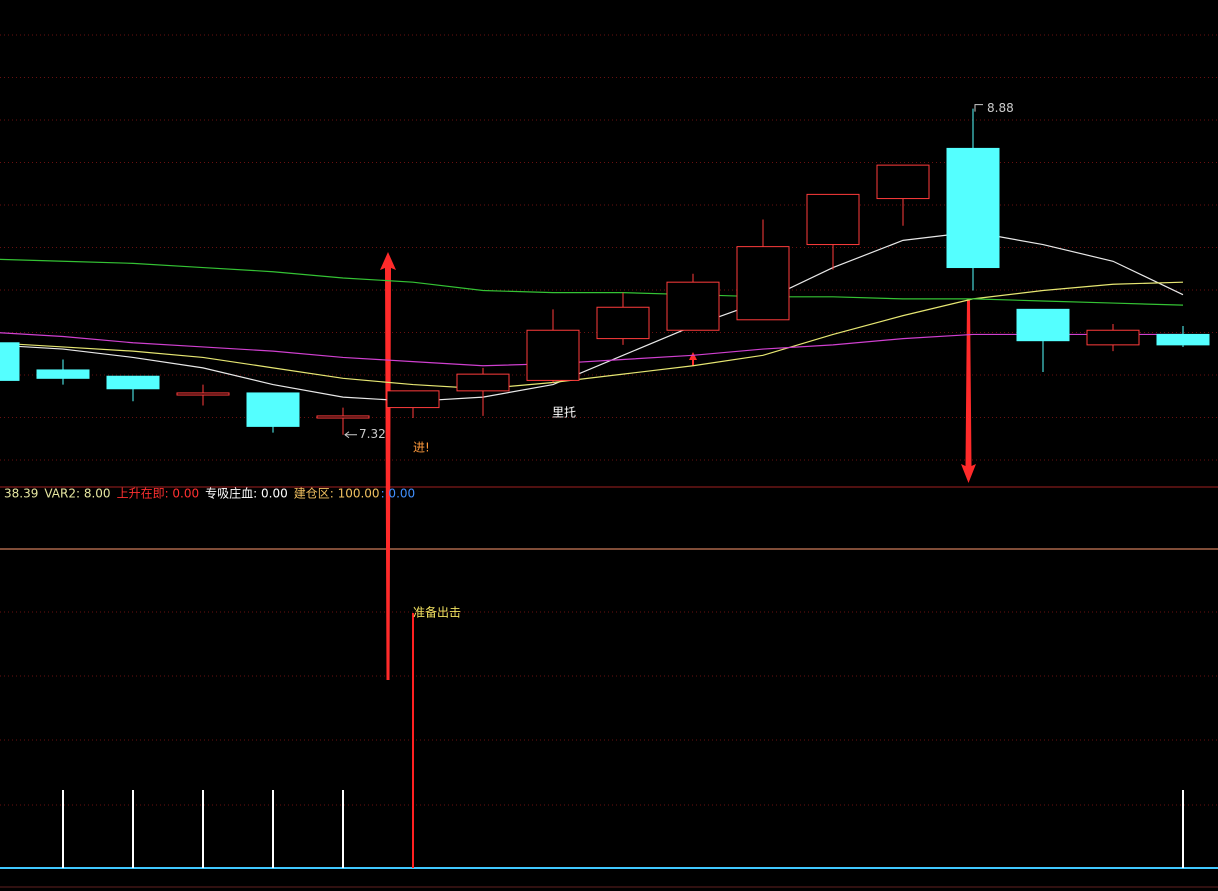  What do you see at coordinates (968, 391) in the screenshot?
I see `down-arrow` at bounding box center [968, 391].